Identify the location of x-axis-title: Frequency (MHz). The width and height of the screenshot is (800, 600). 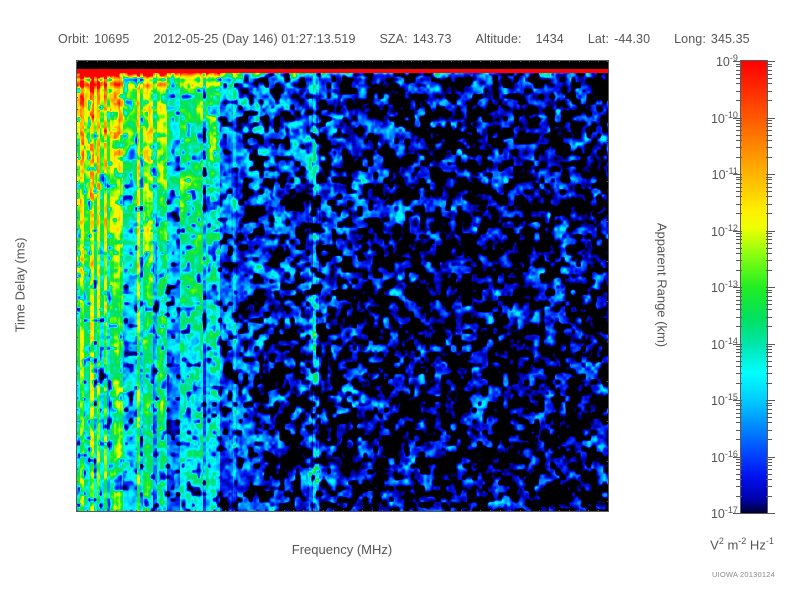
(342, 549).